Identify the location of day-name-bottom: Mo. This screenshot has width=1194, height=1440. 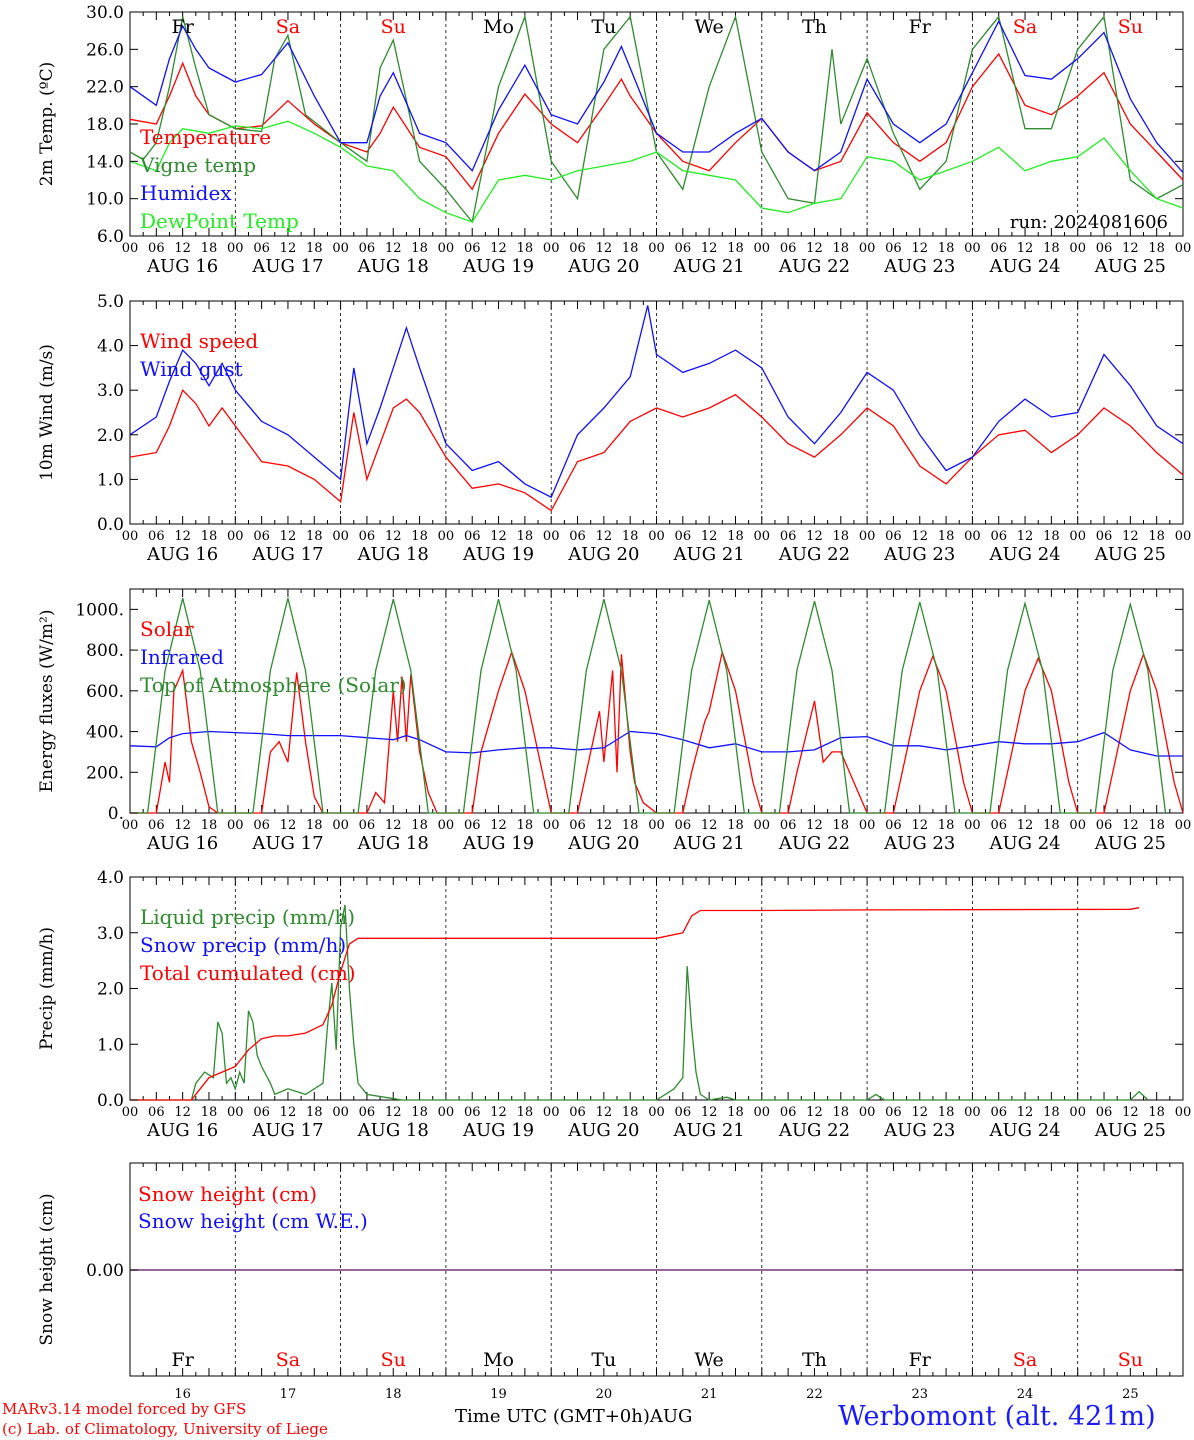
(498, 1360).